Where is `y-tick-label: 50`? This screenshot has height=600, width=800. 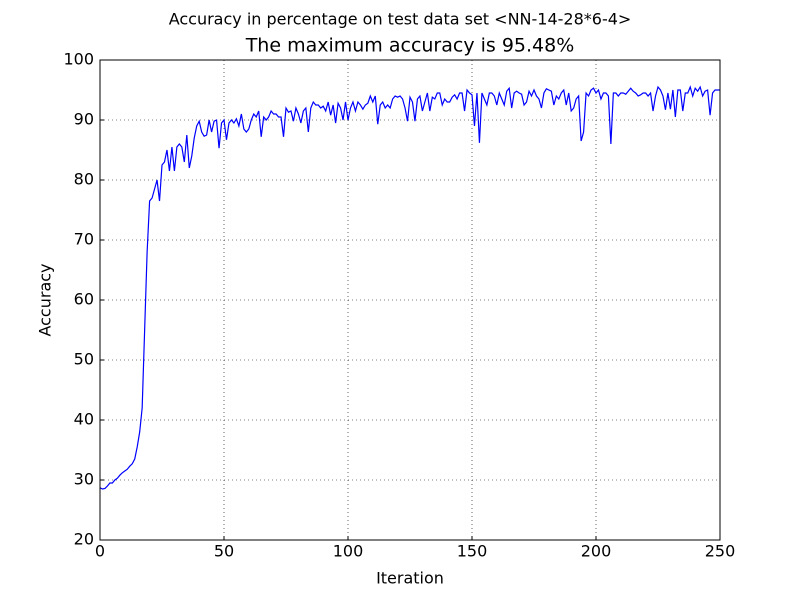 y-tick-label: 50 is located at coordinates (84, 359).